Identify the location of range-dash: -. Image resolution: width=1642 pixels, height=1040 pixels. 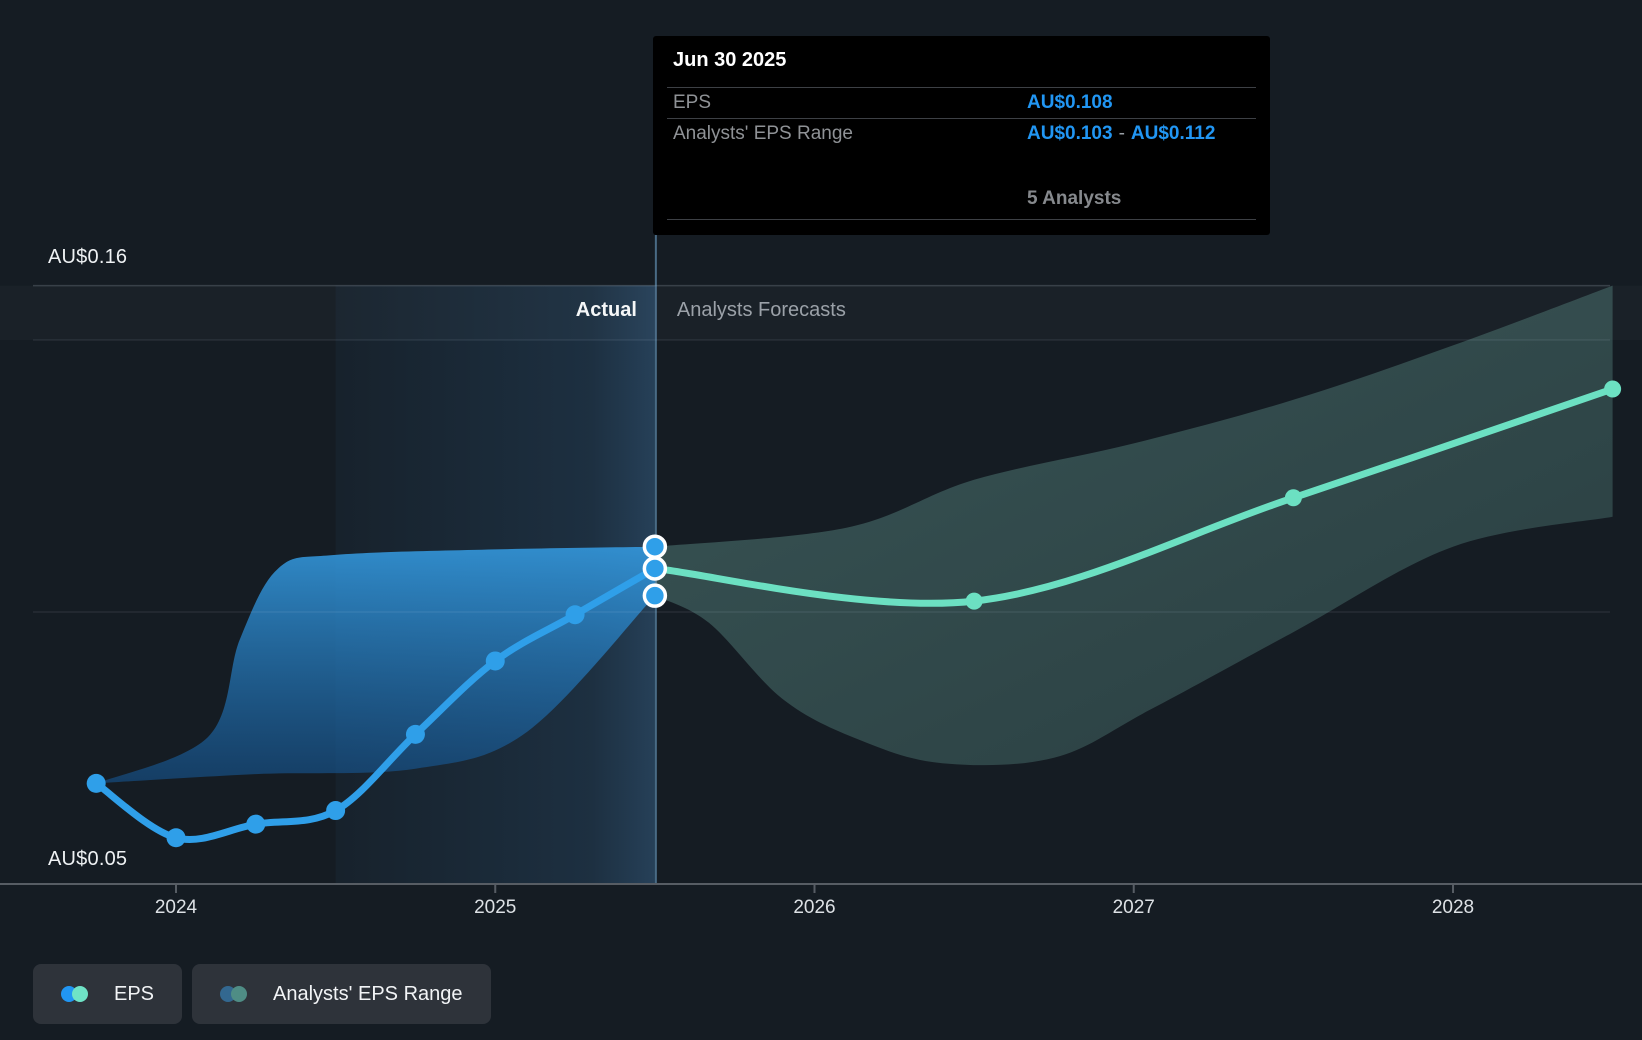
(1121, 133).